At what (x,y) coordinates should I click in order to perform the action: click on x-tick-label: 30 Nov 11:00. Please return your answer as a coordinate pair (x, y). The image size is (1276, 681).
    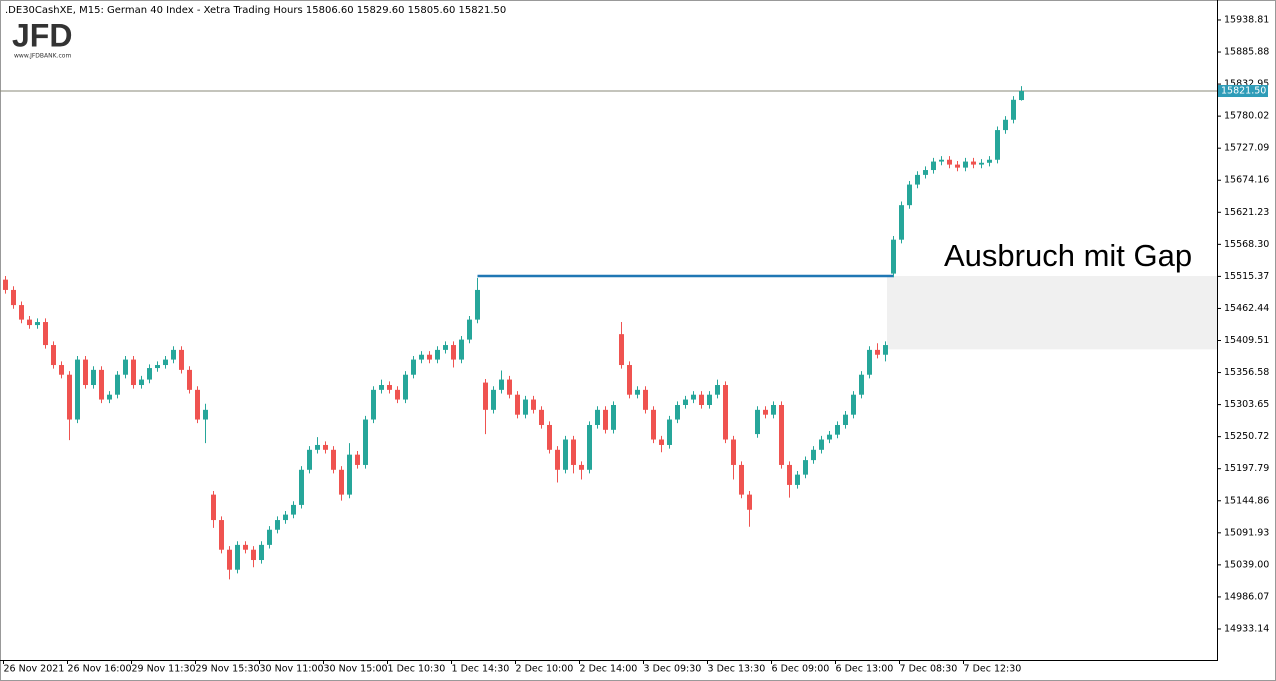
    Looking at the image, I should click on (292, 669).